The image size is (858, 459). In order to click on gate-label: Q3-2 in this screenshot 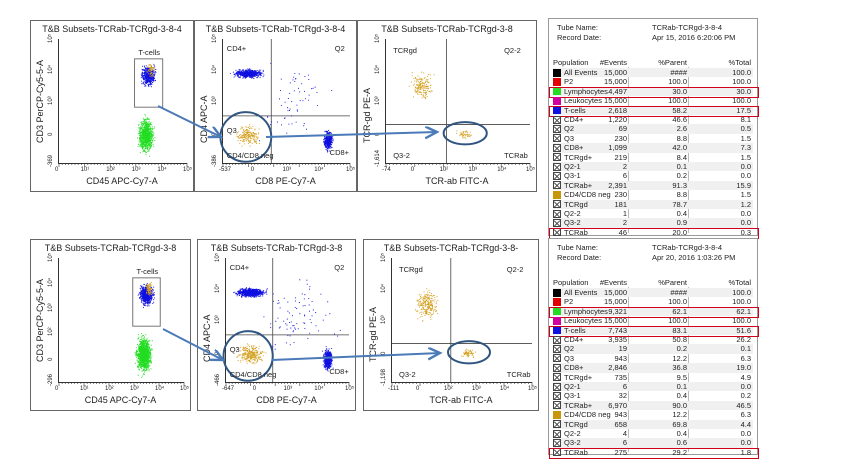, I will do `click(401, 155)`.